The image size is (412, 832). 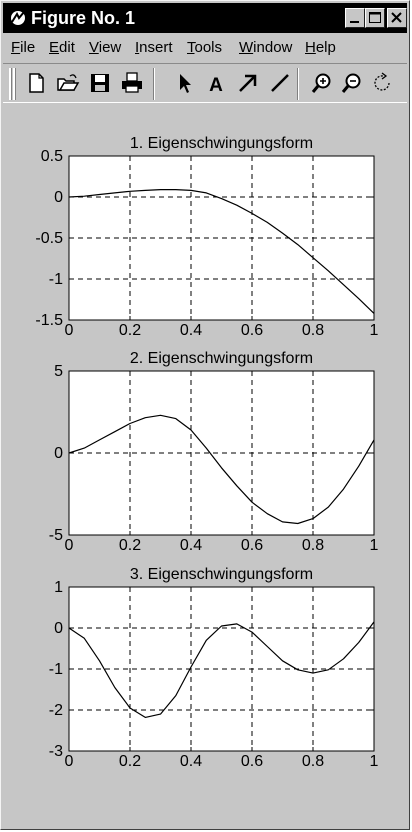 What do you see at coordinates (382, 83) in the screenshot?
I see `rotate-icon` at bounding box center [382, 83].